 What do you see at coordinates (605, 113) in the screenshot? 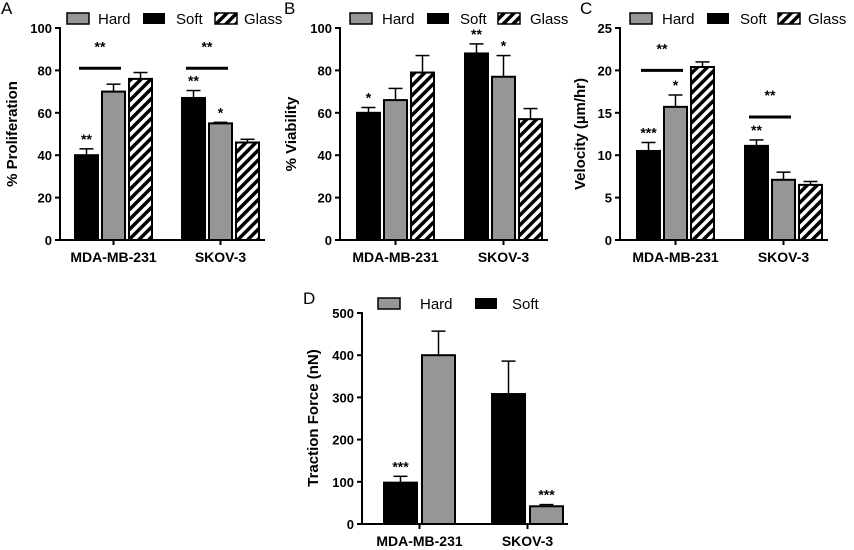
I see `y-tick-label: 15` at bounding box center [605, 113].